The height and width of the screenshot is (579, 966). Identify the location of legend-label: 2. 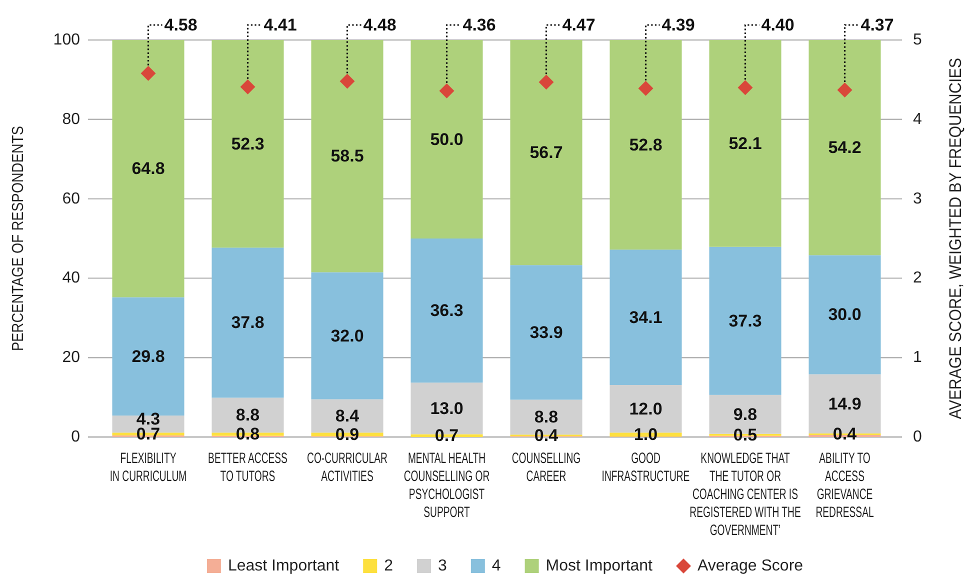
(389, 566).